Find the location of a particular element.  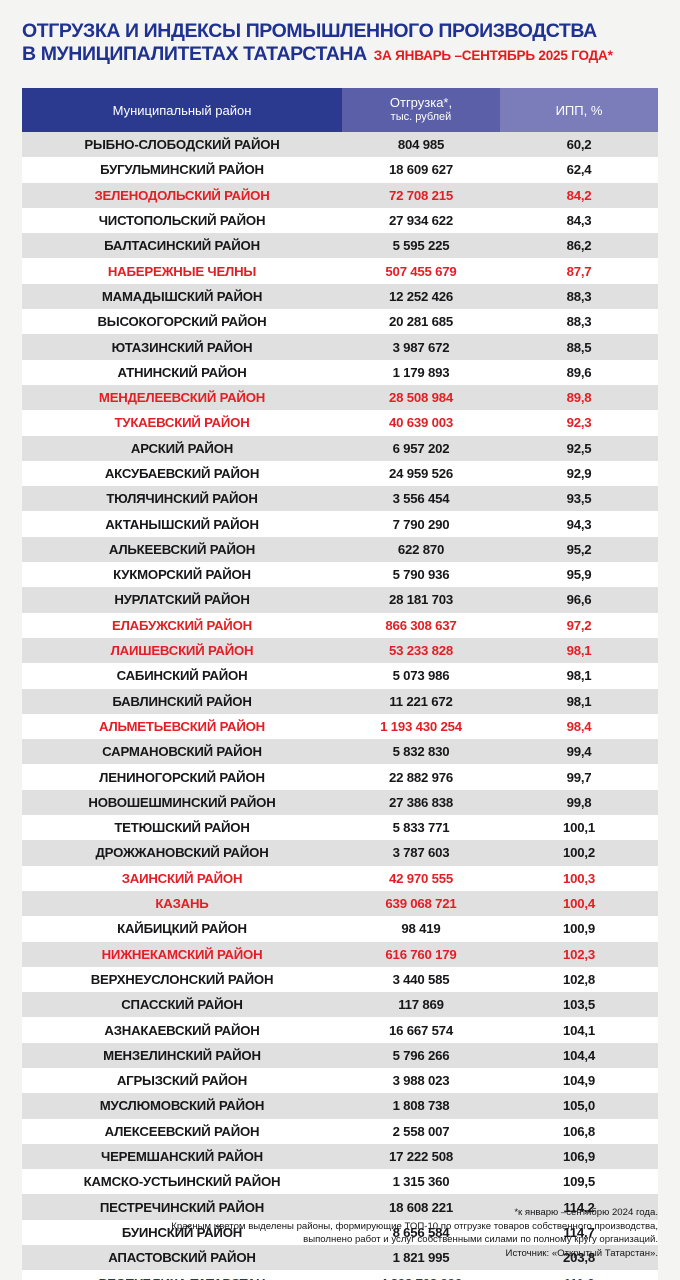

cell-shipment: 3 556 454 is located at coordinates (421, 499).